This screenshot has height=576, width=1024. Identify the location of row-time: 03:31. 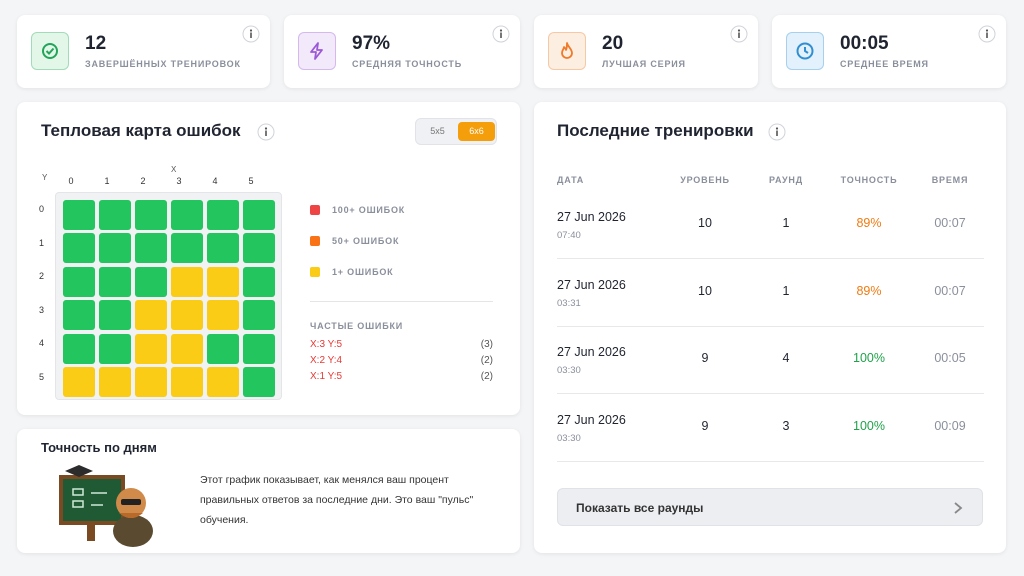
(569, 303).